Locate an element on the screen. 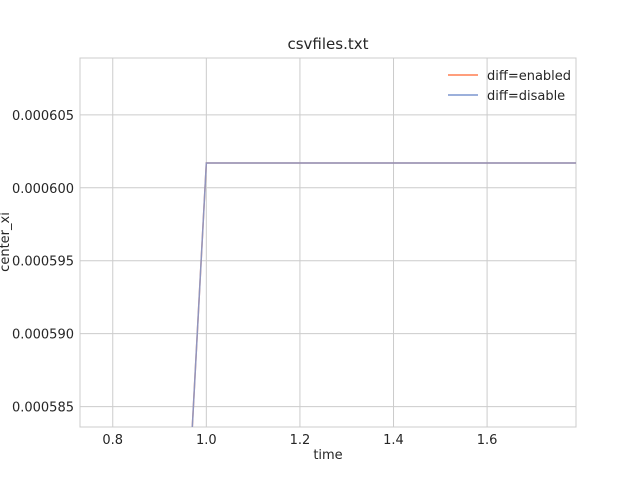 The height and width of the screenshot is (480, 640). legend-entry: diff=disable is located at coordinates (526, 96).